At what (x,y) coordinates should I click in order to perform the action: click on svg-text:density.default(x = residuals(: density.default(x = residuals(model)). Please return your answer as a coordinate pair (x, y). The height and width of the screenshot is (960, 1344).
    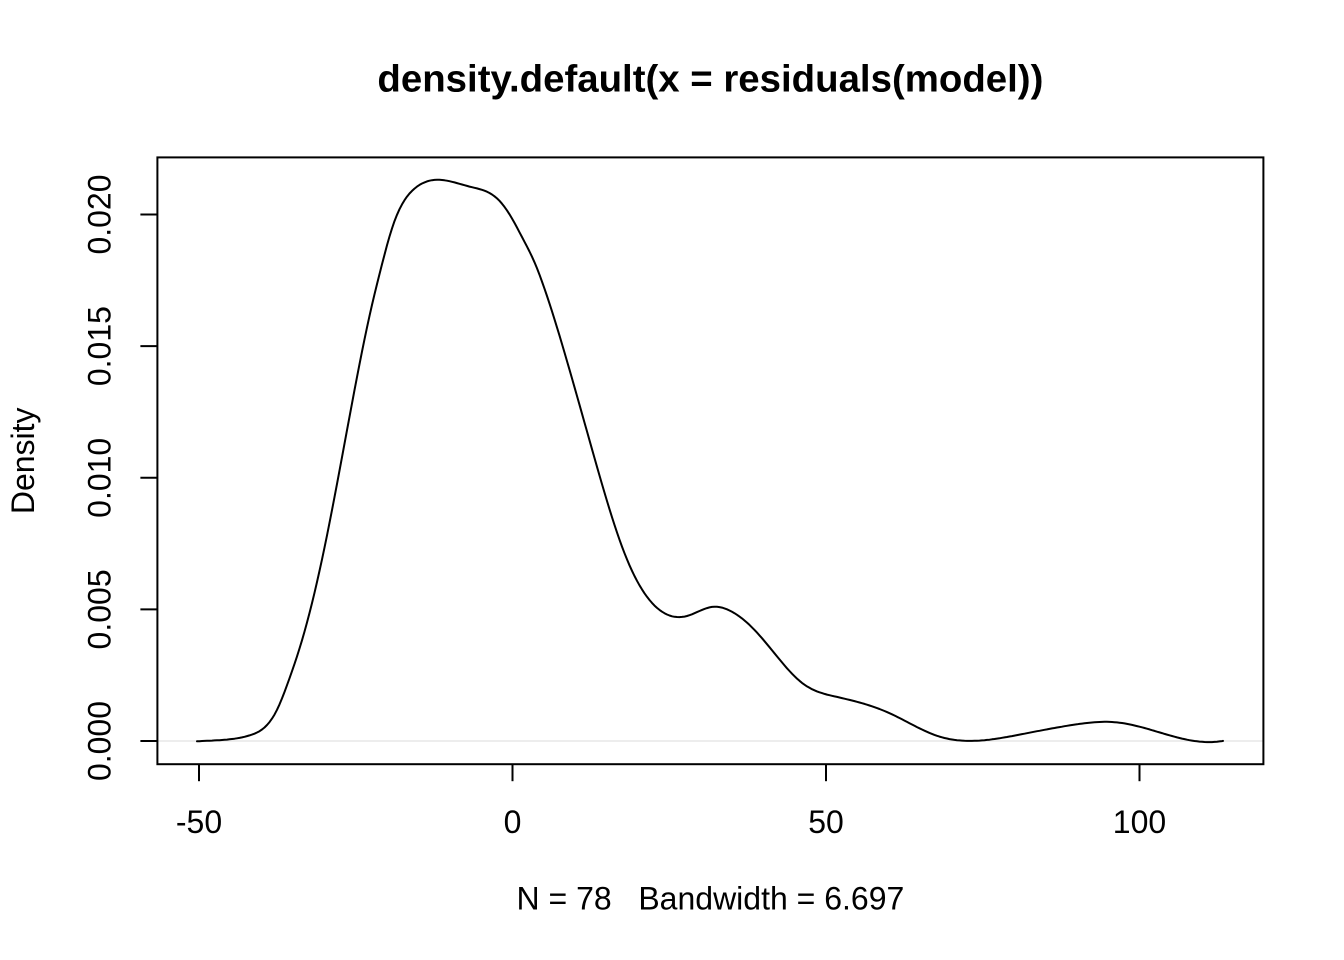
    Looking at the image, I should click on (710, 79).